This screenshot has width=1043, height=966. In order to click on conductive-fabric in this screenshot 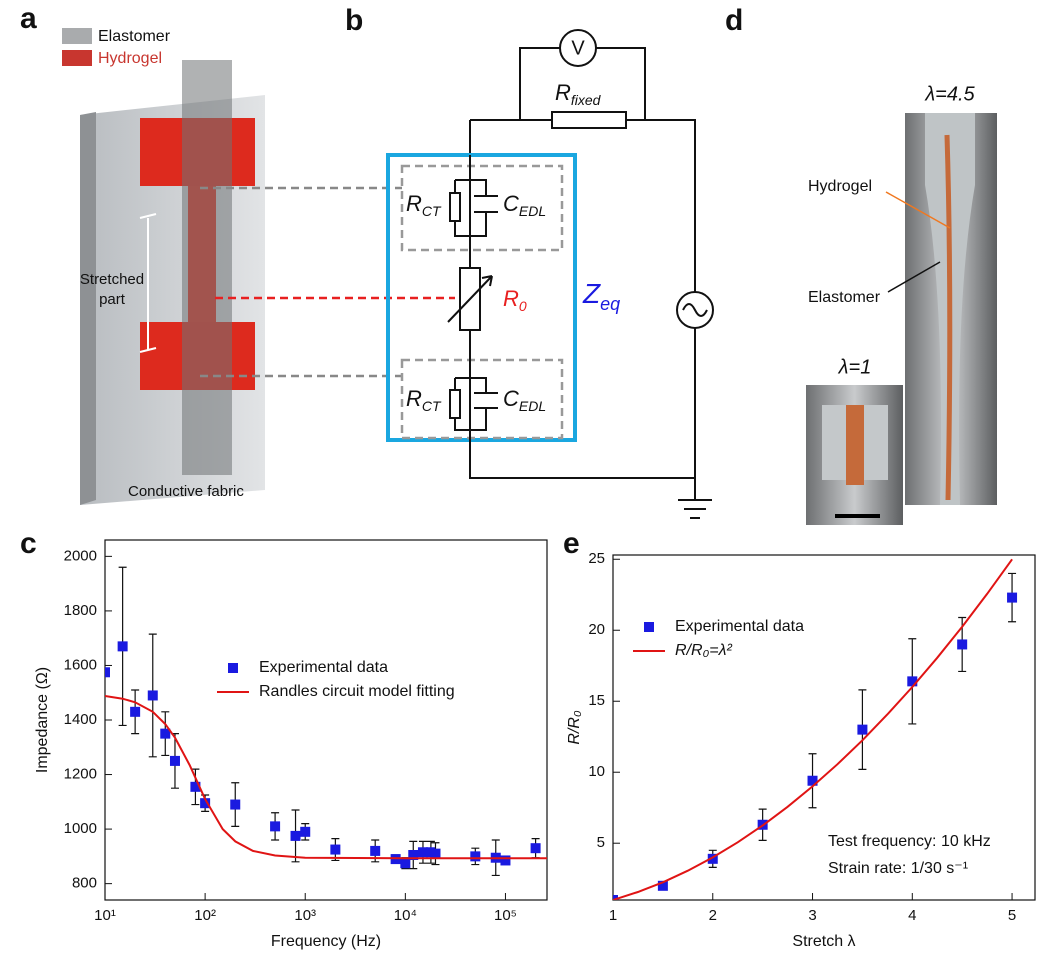, I will do `click(207, 267)`.